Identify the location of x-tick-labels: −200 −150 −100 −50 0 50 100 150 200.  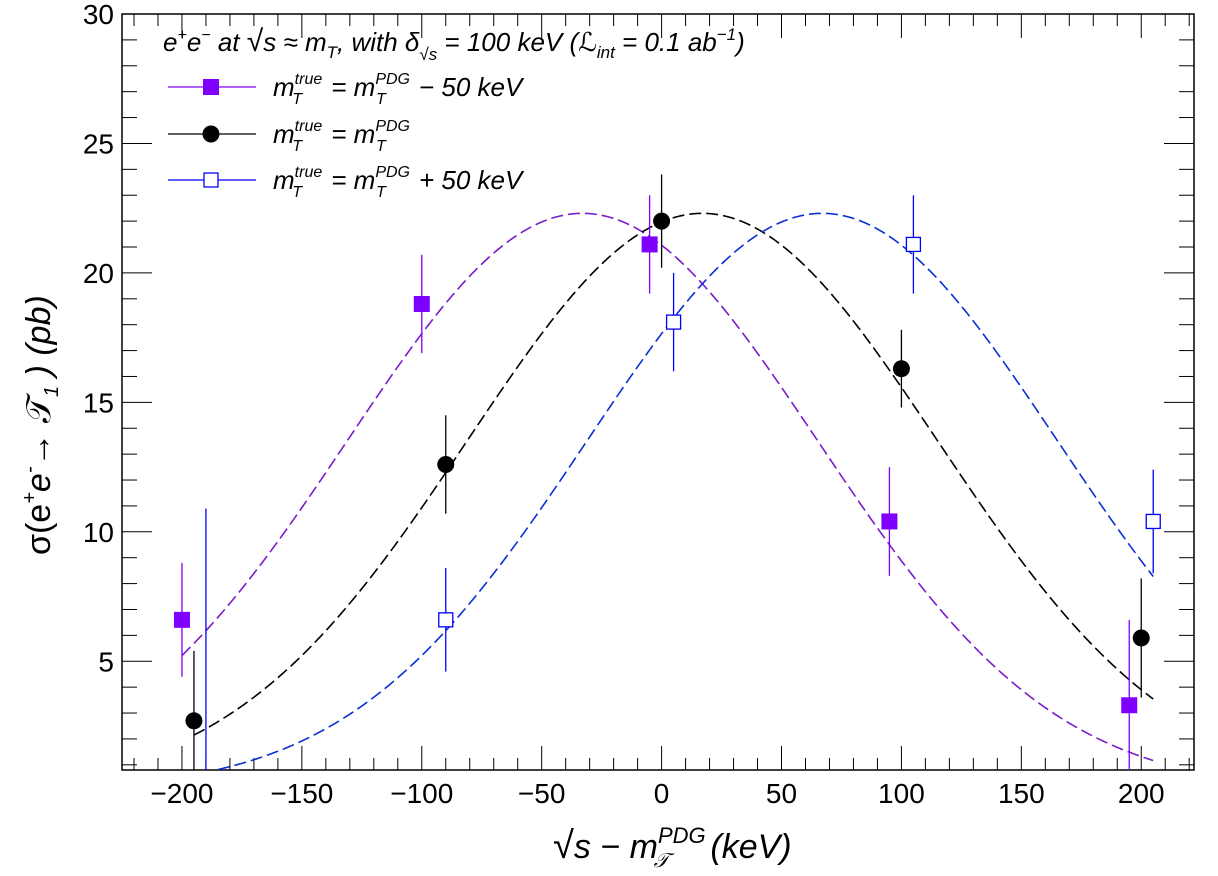
(657, 793).